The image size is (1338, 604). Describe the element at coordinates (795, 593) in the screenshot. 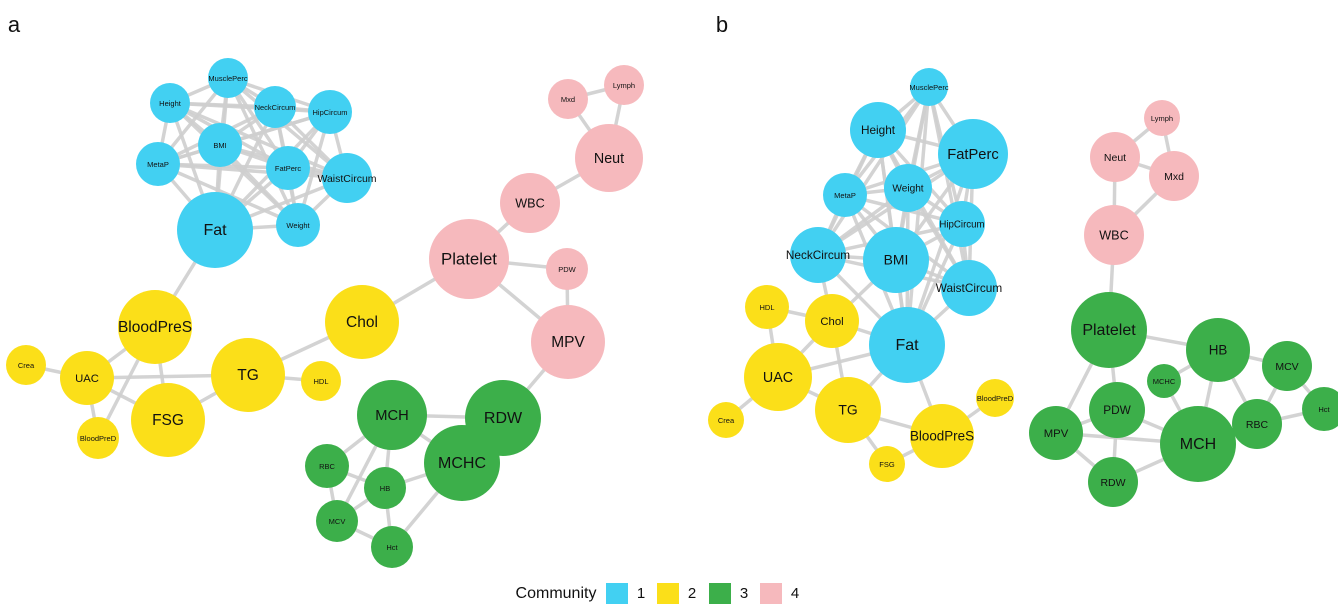

I see `legend-label: 4` at that location.